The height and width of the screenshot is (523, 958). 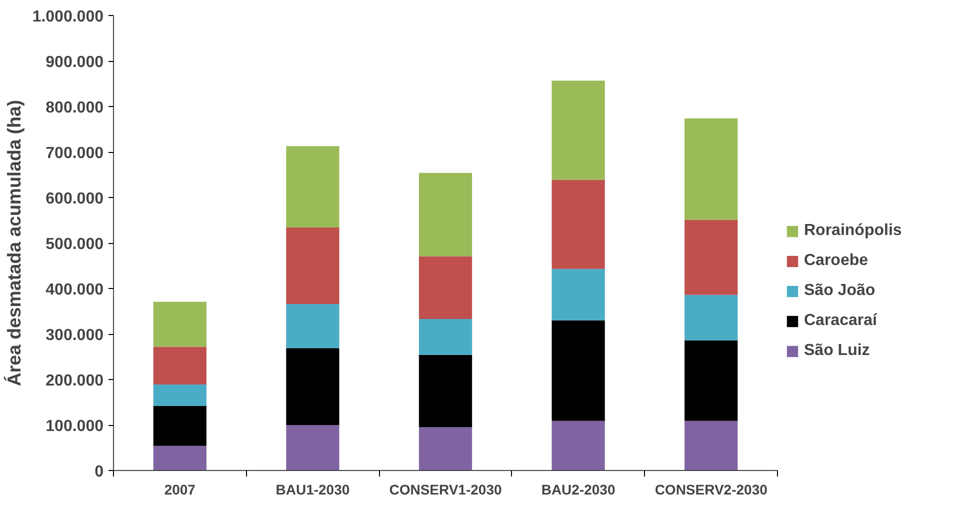 What do you see at coordinates (837, 351) in the screenshot?
I see `legend-label: São Luiz` at bounding box center [837, 351].